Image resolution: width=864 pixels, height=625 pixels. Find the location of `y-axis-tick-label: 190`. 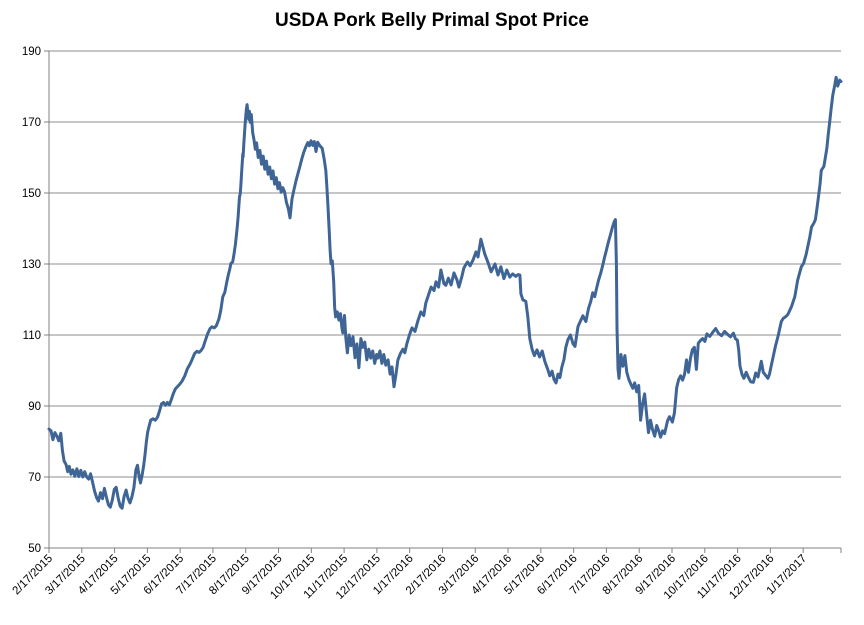

y-axis-tick-label: 190 is located at coordinates (31, 52).